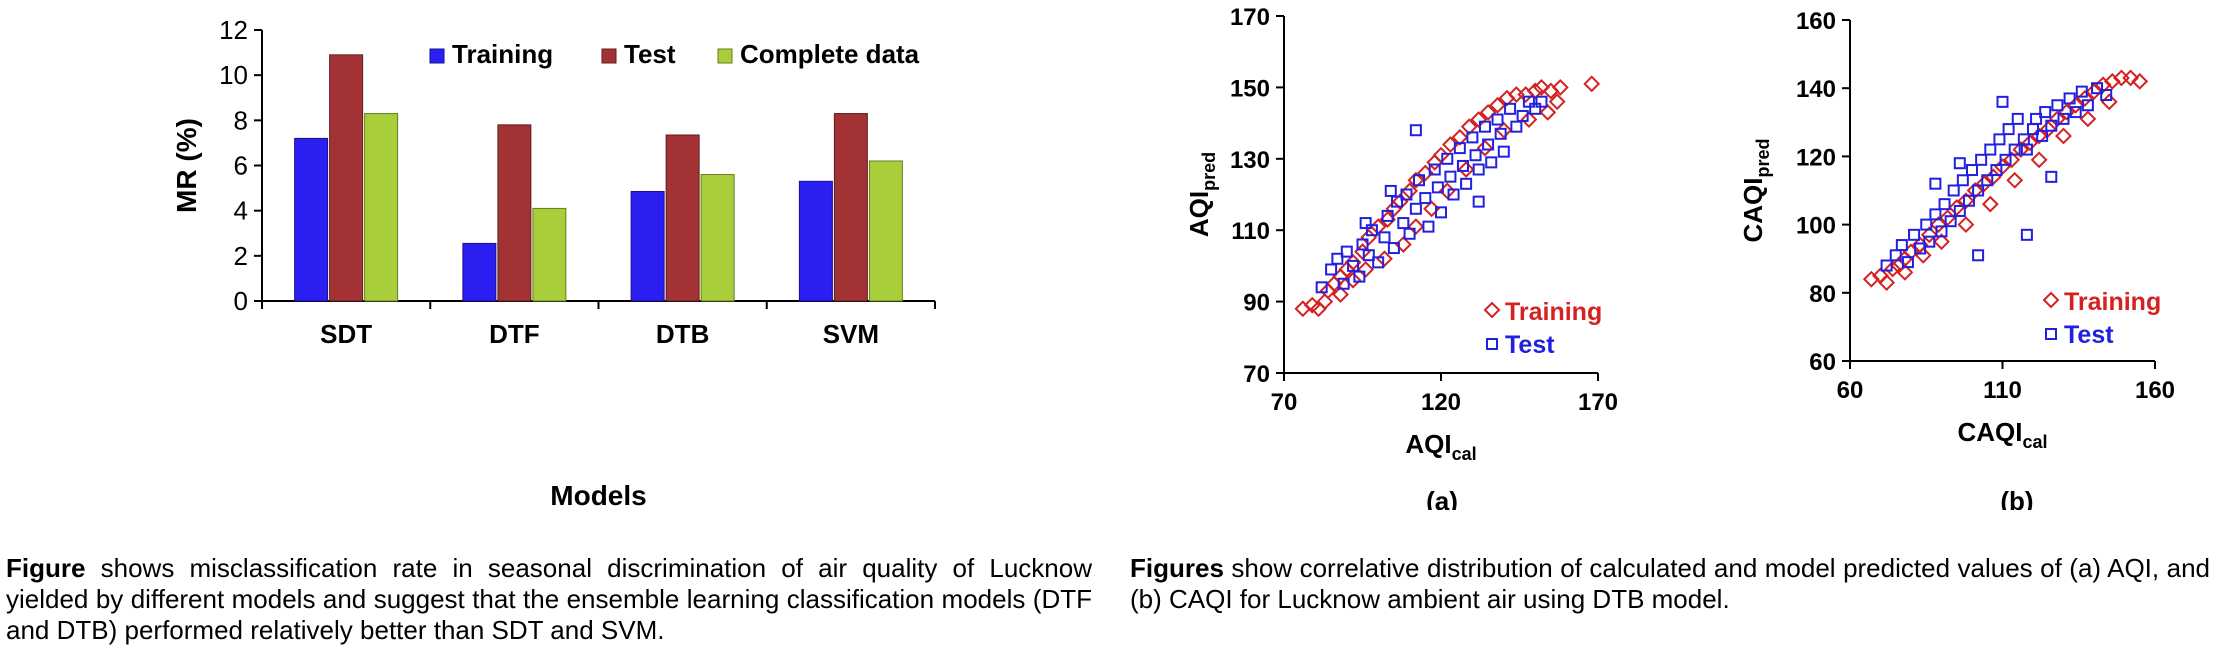 This screenshot has width=2213, height=653. I want to click on caption-right-bold: Figures, so click(1177, 568).